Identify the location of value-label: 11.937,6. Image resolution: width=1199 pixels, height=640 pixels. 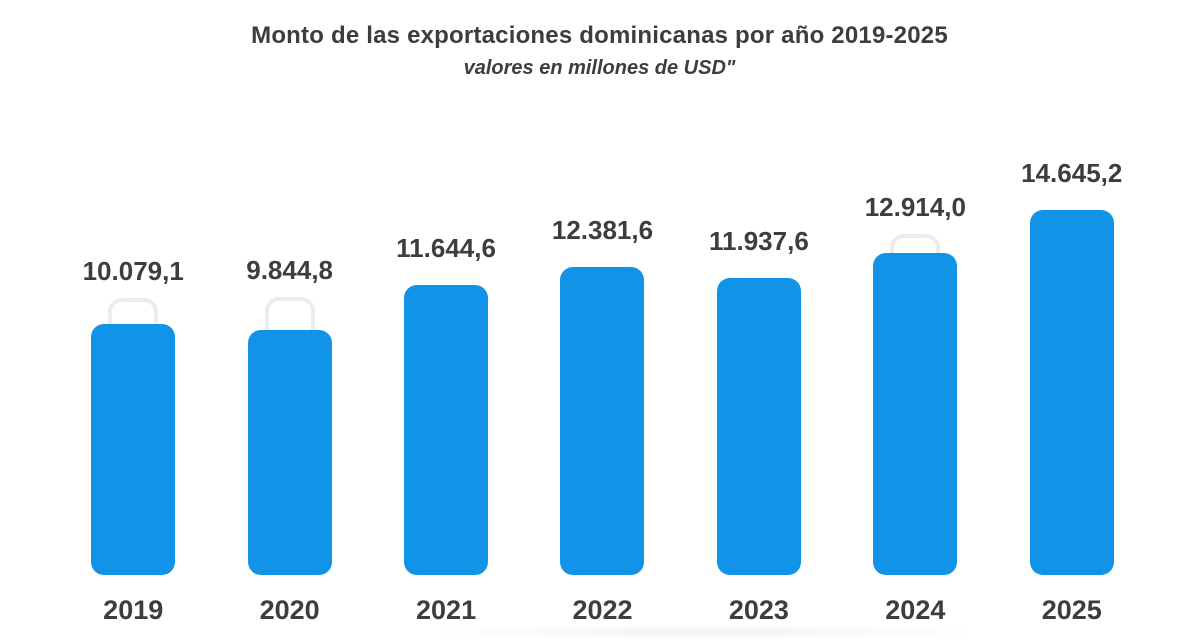
(759, 241).